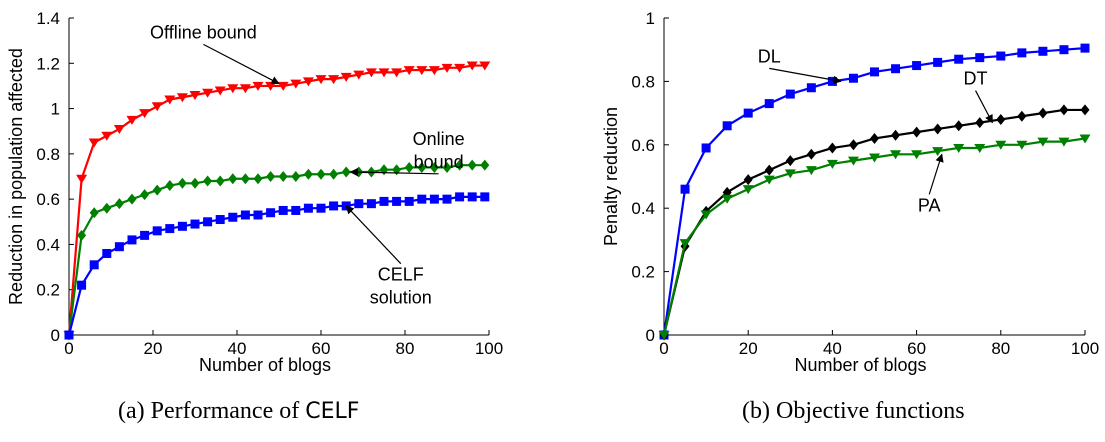  I want to click on annotation-label: CELF, so click(401, 275).